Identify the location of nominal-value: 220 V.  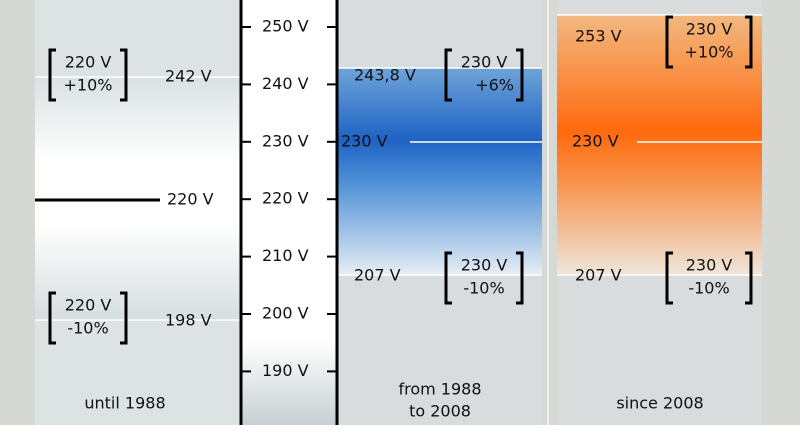
(190, 199).